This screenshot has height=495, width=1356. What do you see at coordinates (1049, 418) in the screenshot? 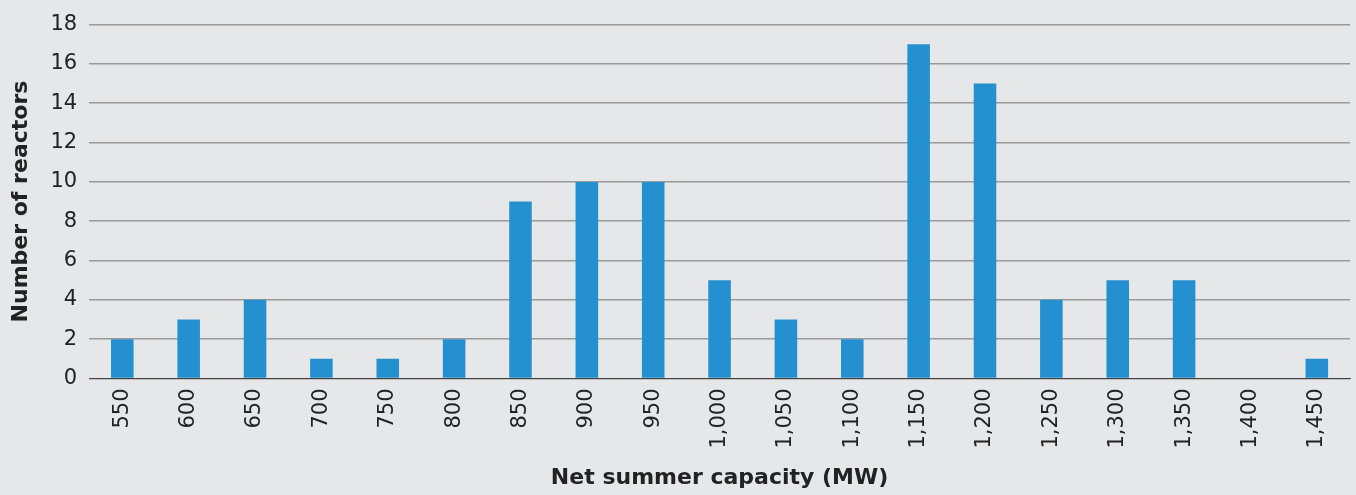
I see `x-tick-label: 1,250` at bounding box center [1049, 418].